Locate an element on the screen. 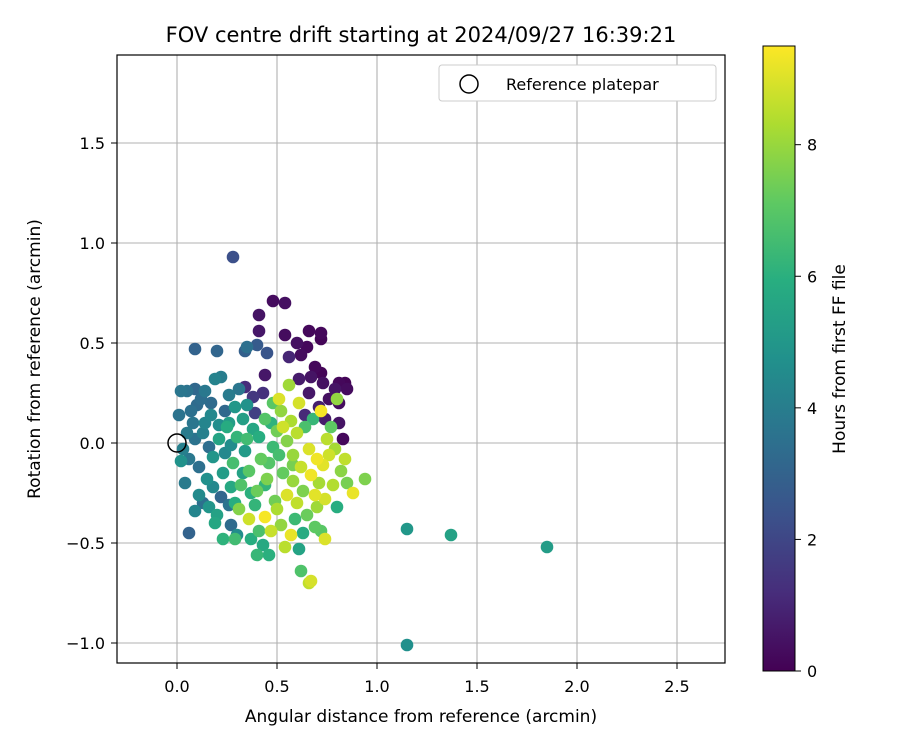  colorbar-label: Hours from first FF file is located at coordinates (840, 359).